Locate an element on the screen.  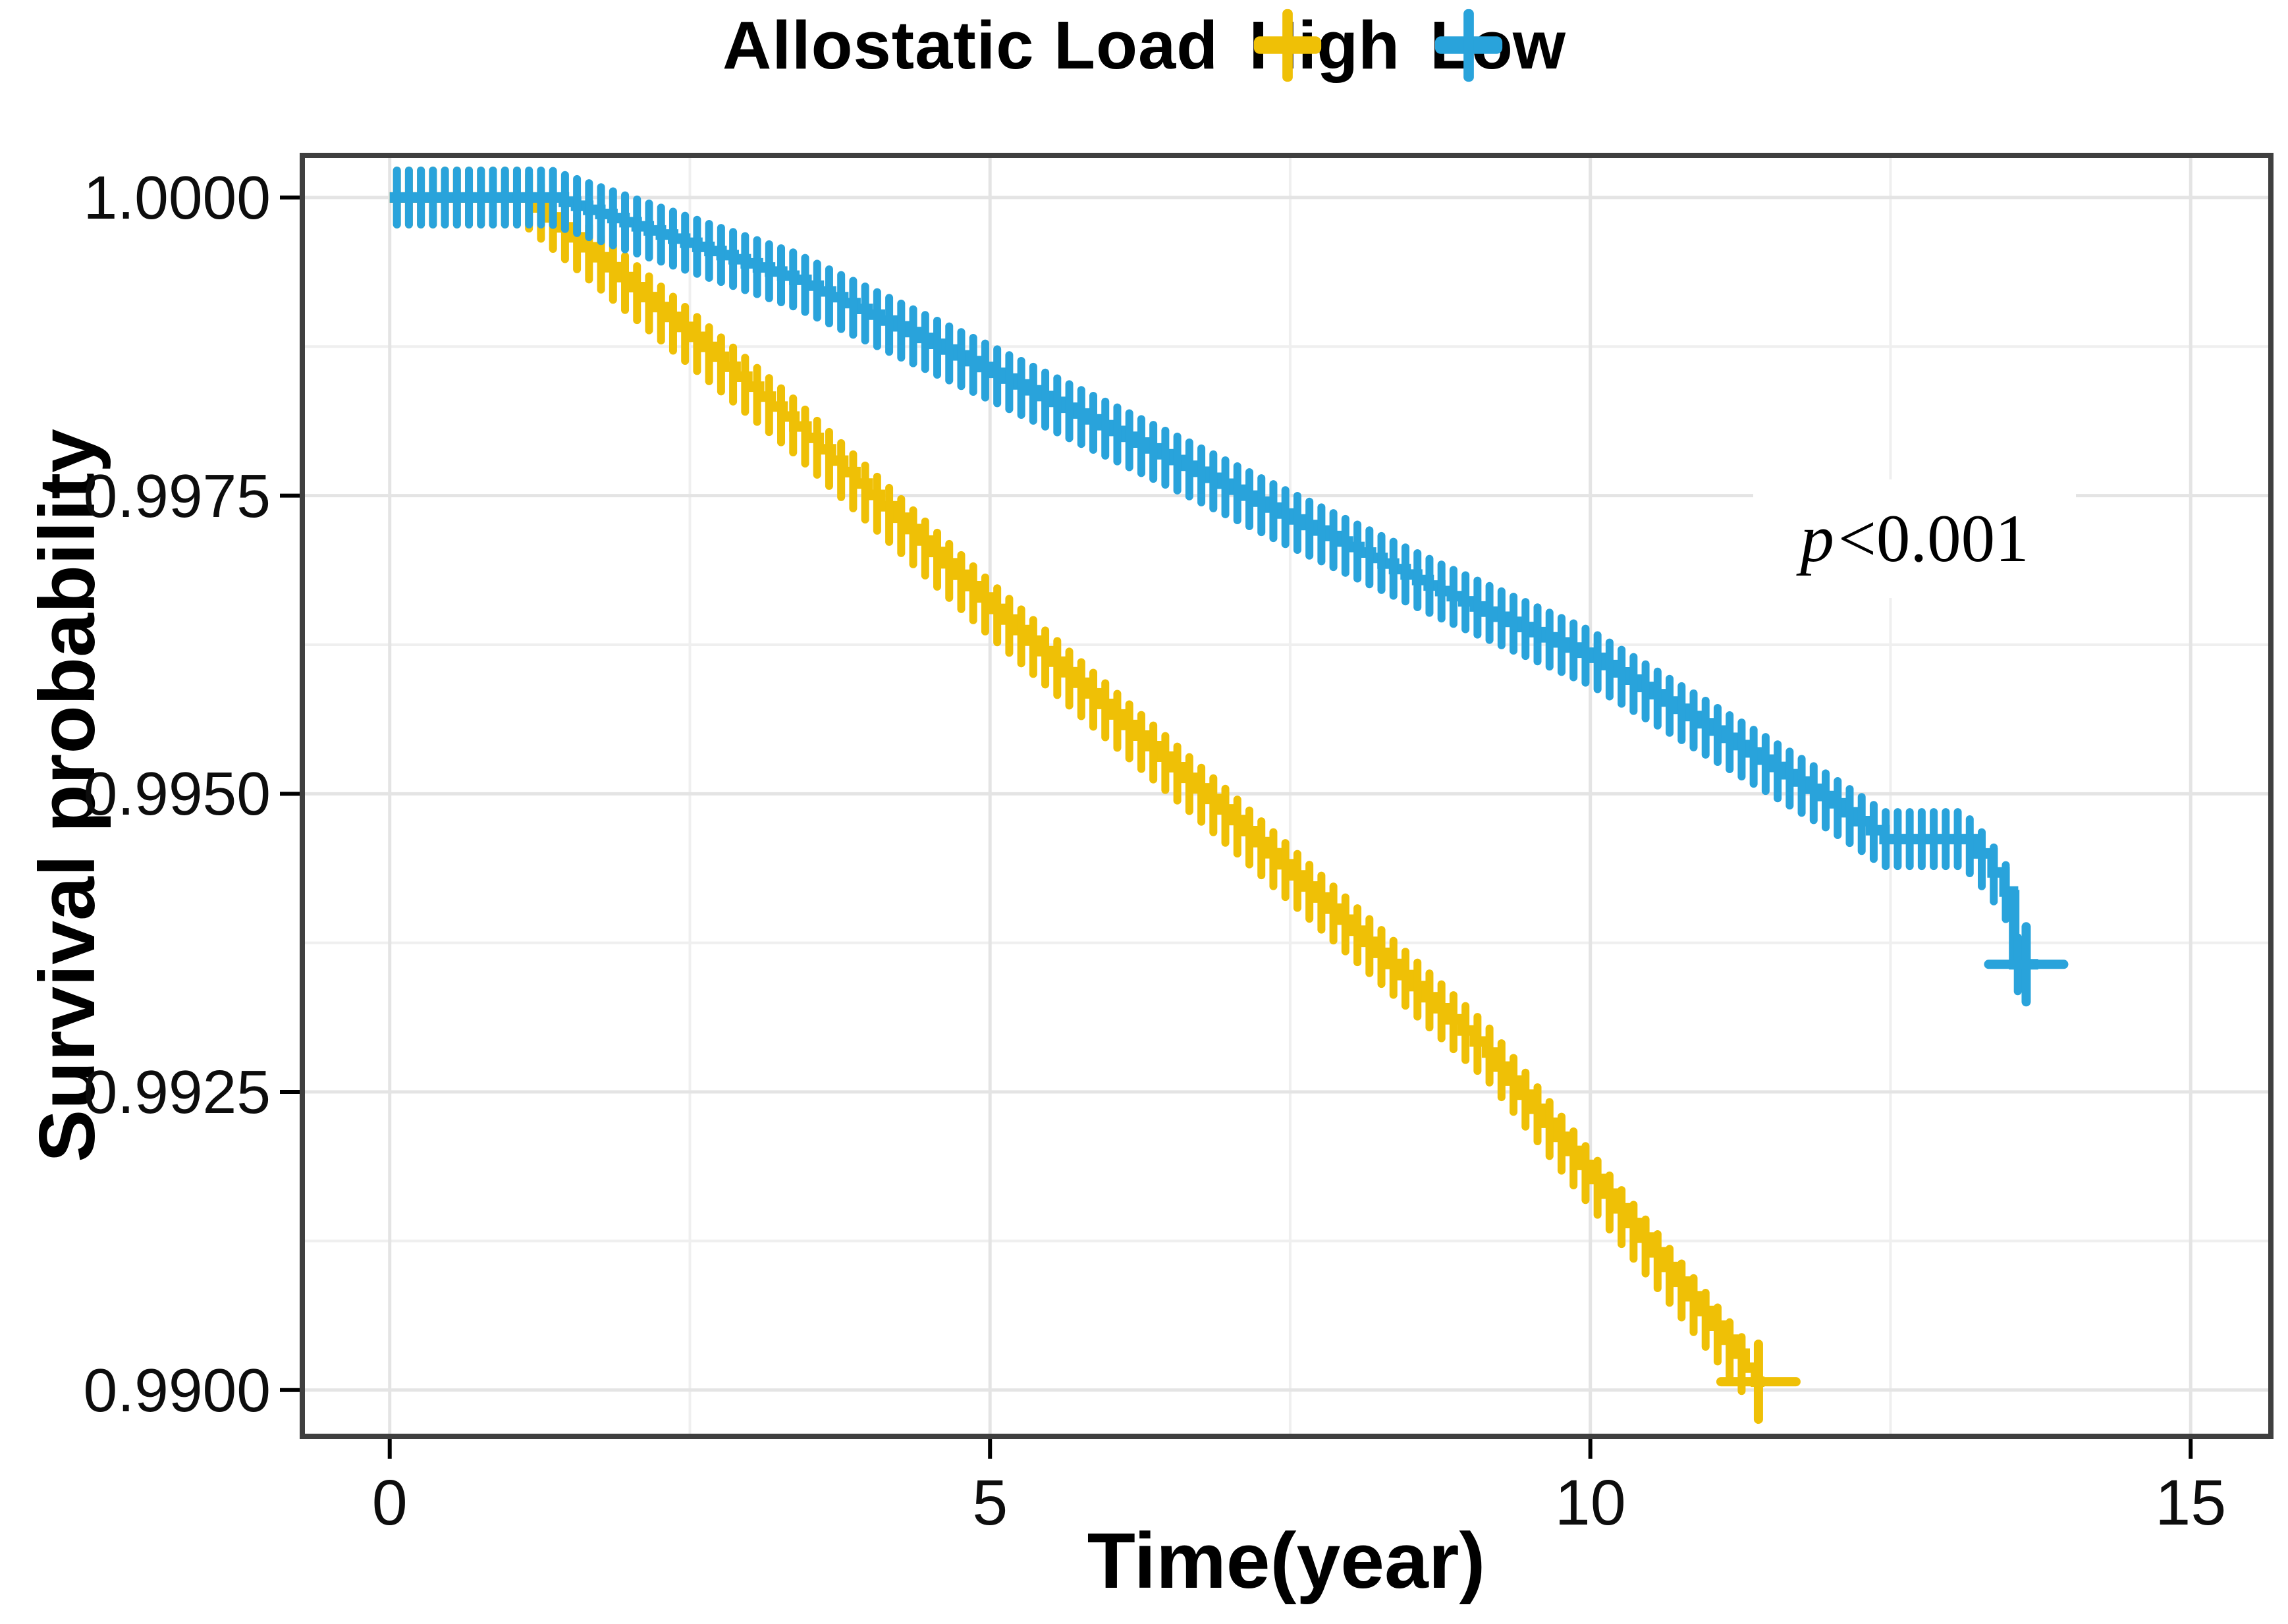
legend-title: Allostatic Load is located at coordinates (971, 45).